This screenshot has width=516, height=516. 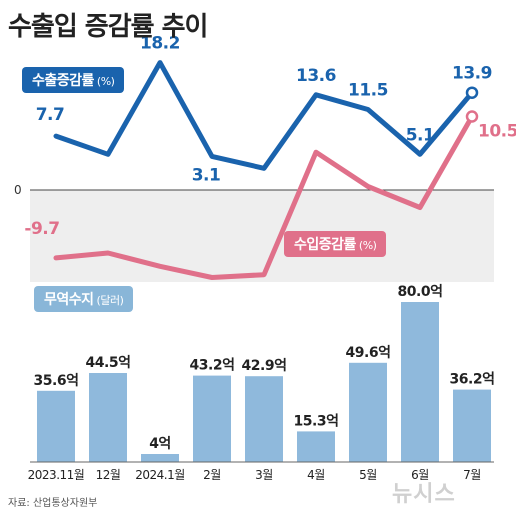 I want to click on legend-import: 수입증감률 (%), so click(x=335, y=244).